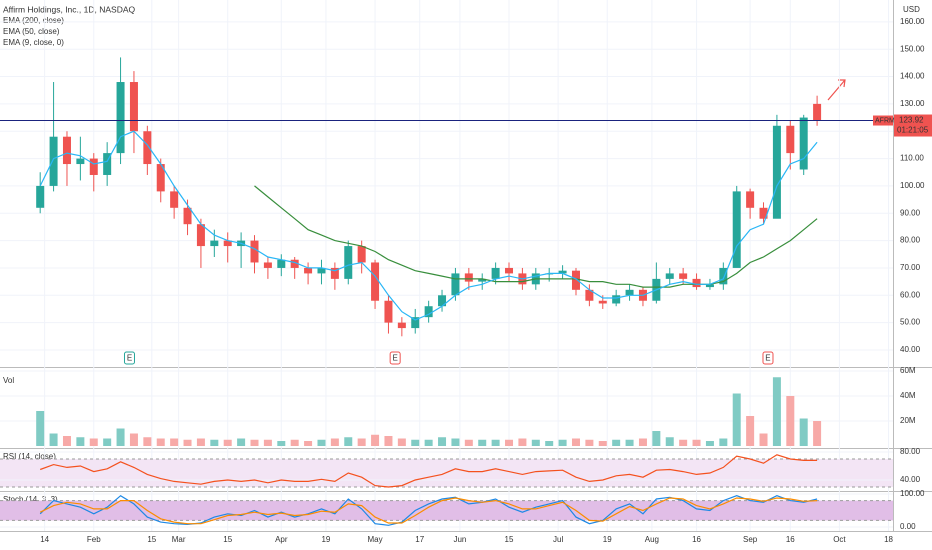  Describe the element at coordinates (790, 539) in the screenshot. I see `x-tick-label: 16` at that location.